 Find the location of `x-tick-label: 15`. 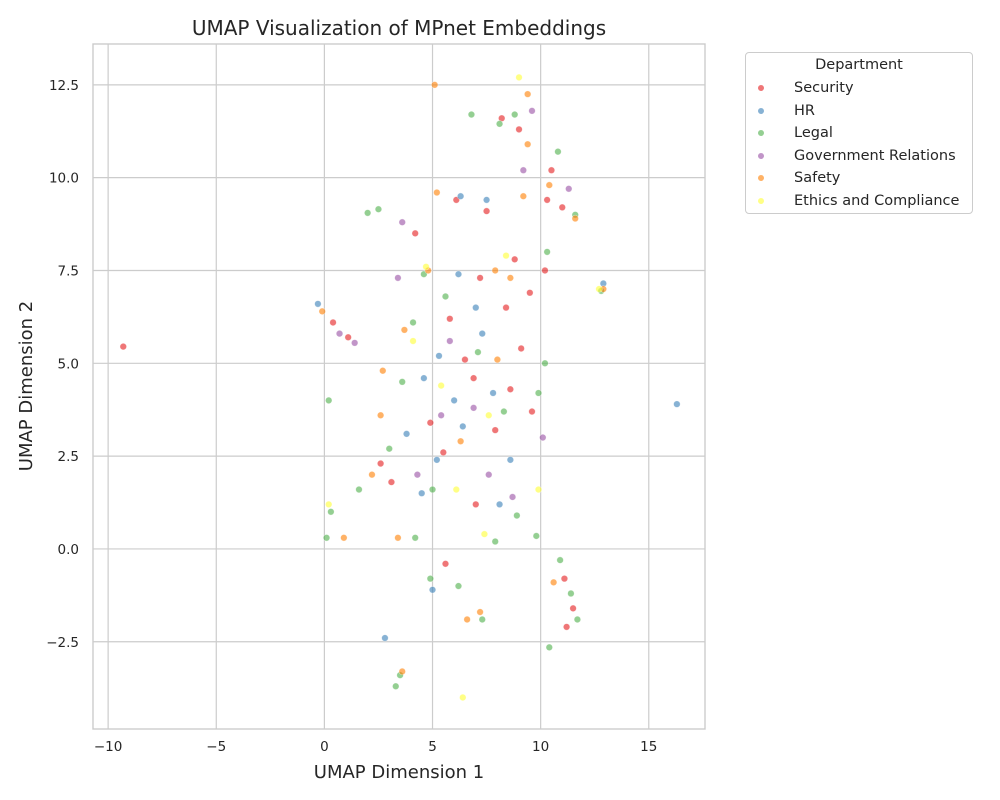

x-tick-label: 15 is located at coordinates (648, 747).